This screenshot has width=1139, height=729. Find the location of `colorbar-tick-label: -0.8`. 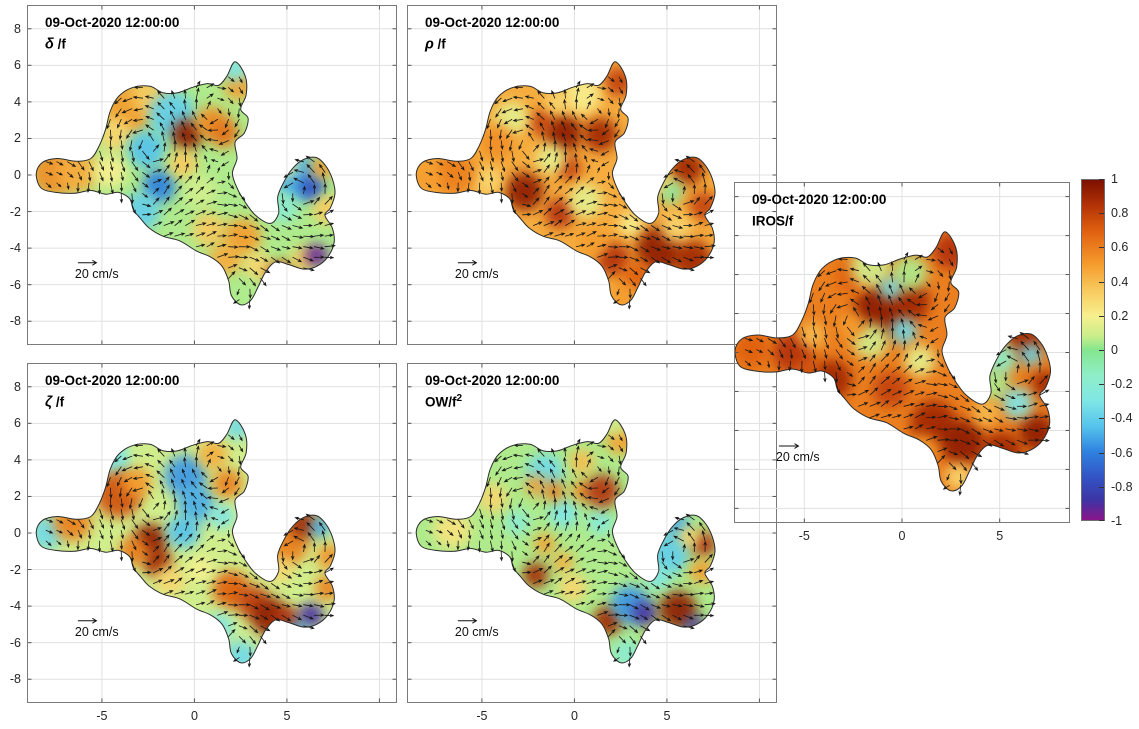

colorbar-tick-label: -0.8 is located at coordinates (1122, 486).